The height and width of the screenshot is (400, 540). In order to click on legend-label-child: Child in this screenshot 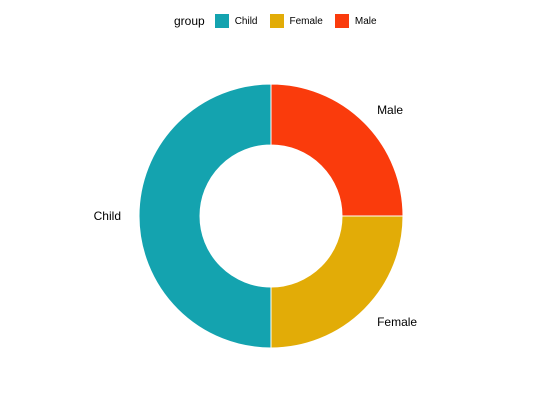, I will do `click(246, 21)`.